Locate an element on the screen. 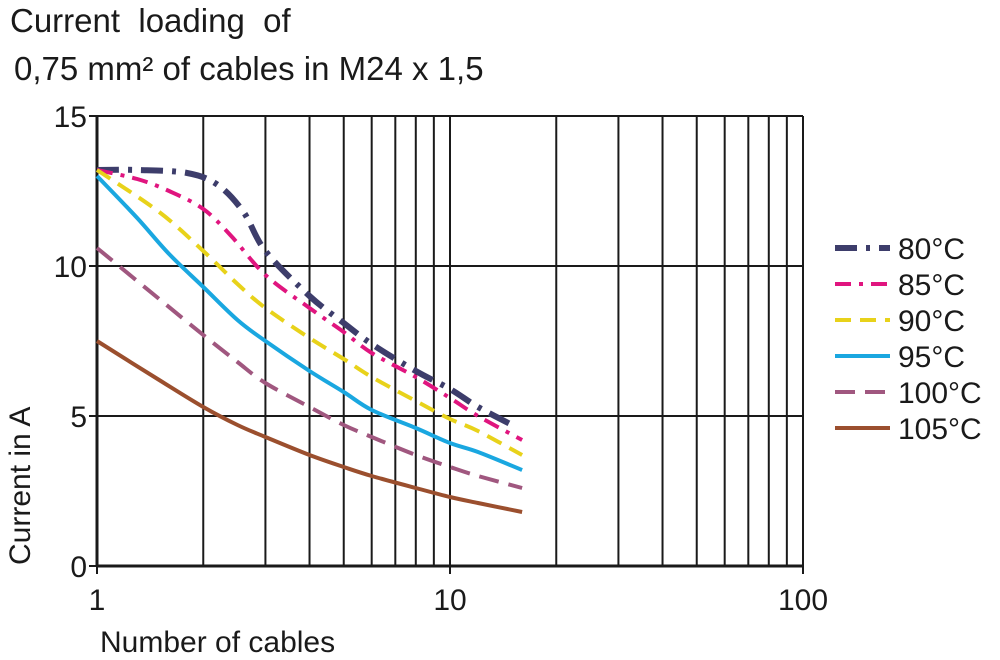 Image resolution: width=1000 pixels, height=660 pixels. x-tick-label: 1 is located at coordinates (97, 600).